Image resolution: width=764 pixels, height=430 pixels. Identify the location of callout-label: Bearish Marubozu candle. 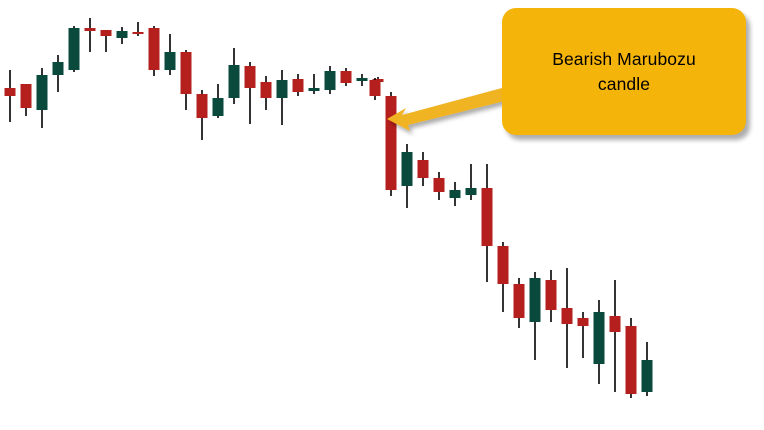
(624, 71).